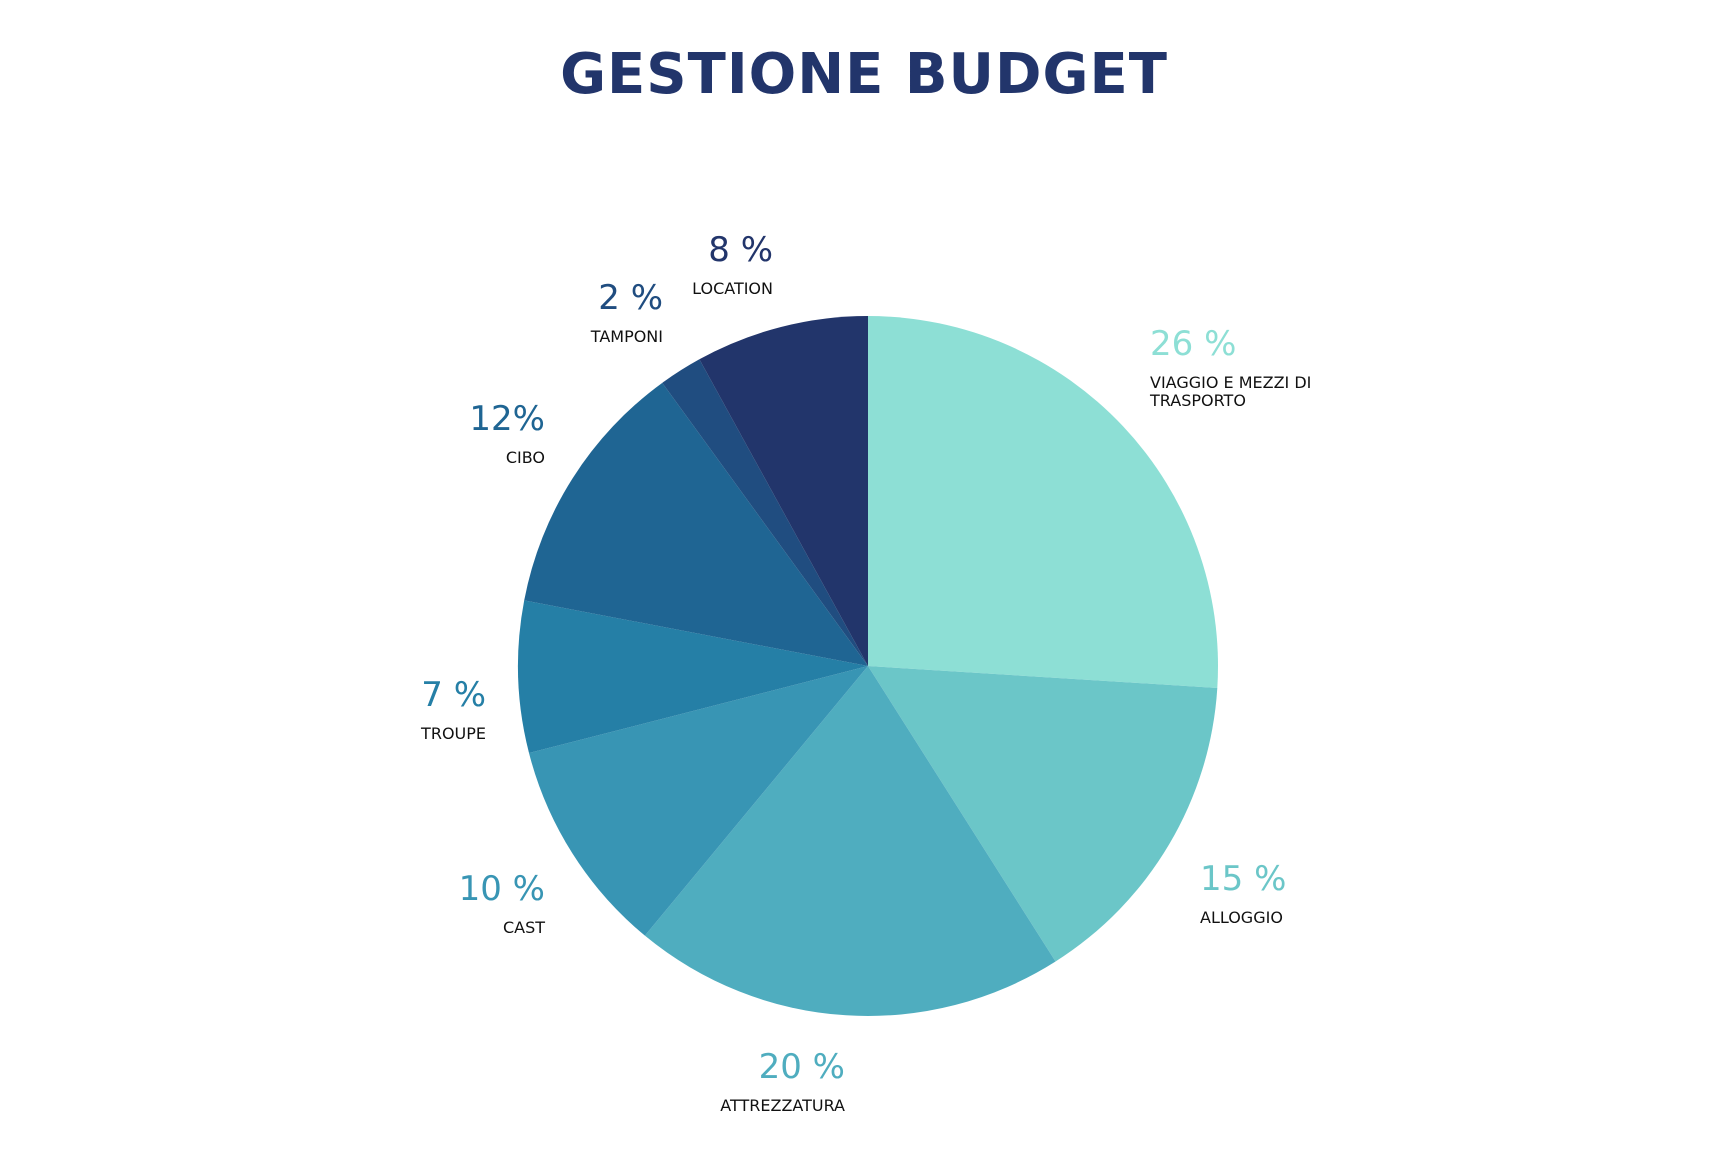  I want to click on chart-title: GESTIONE BUDGET, so click(864, 74).